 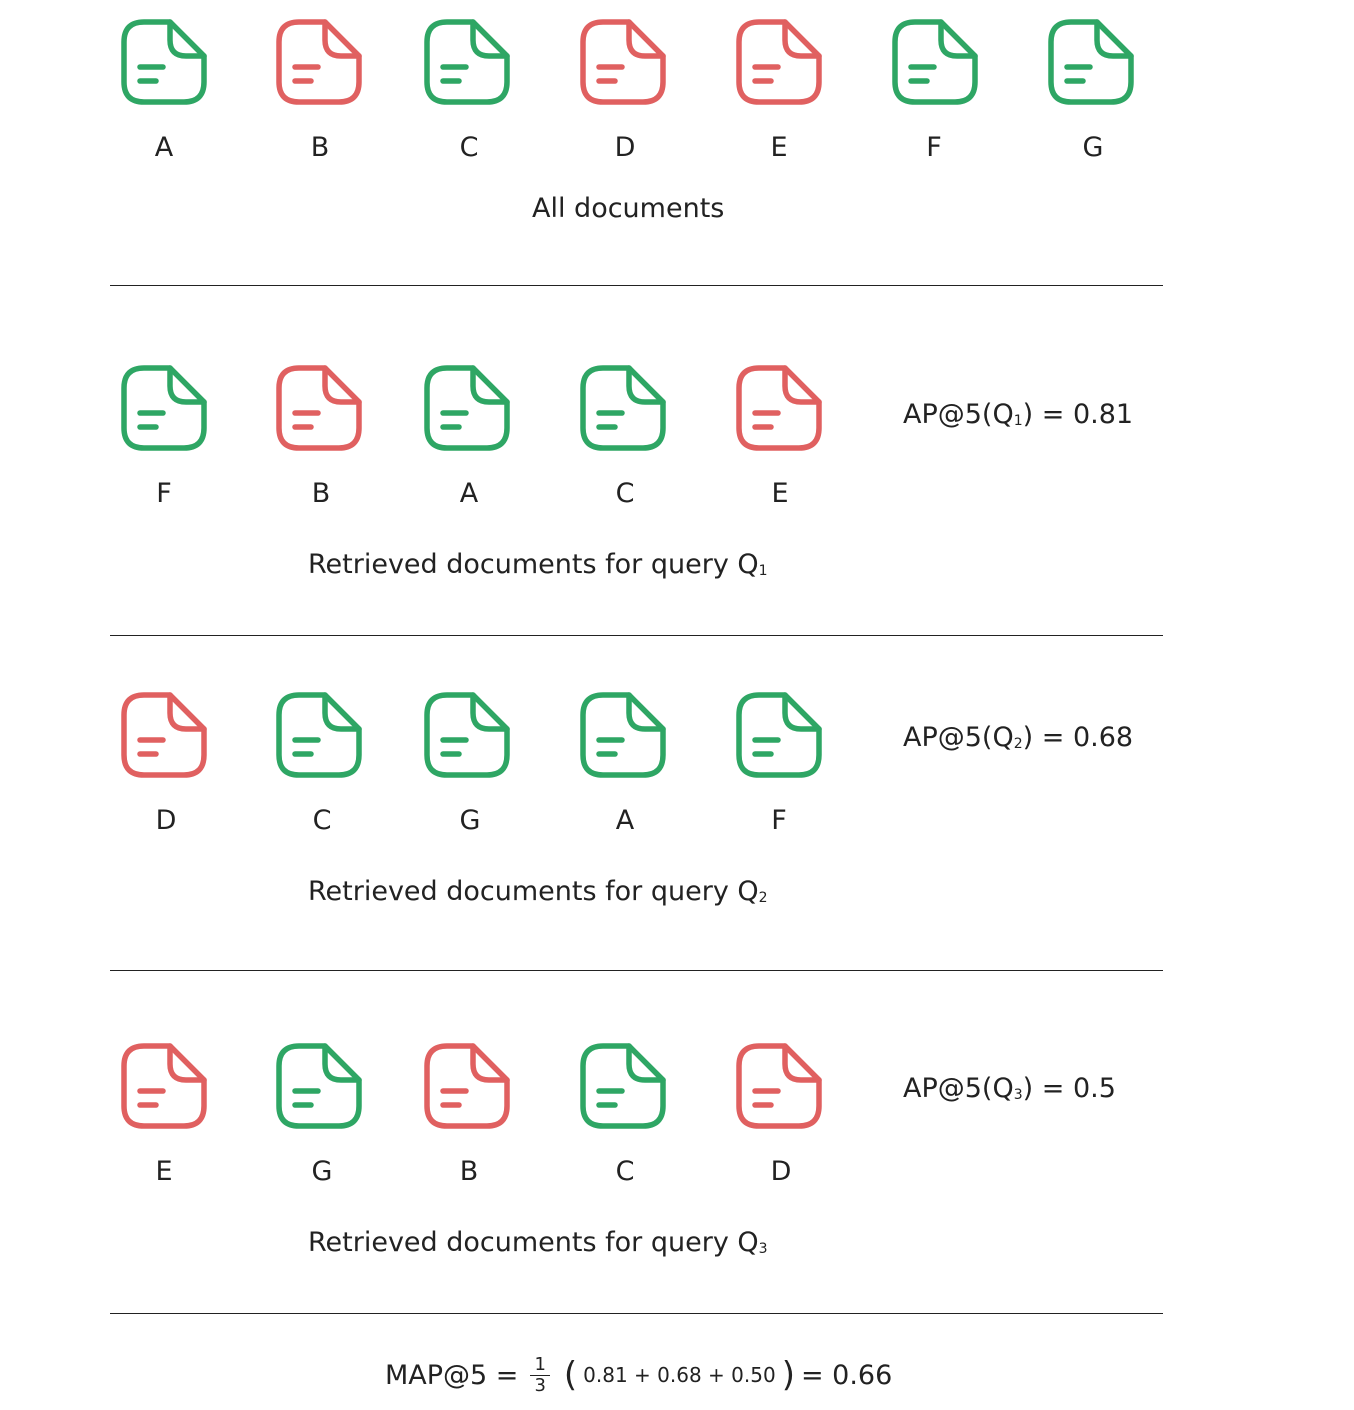 What do you see at coordinates (1069, 1088) in the screenshot?
I see `ap-value: ) = 0.5` at bounding box center [1069, 1088].